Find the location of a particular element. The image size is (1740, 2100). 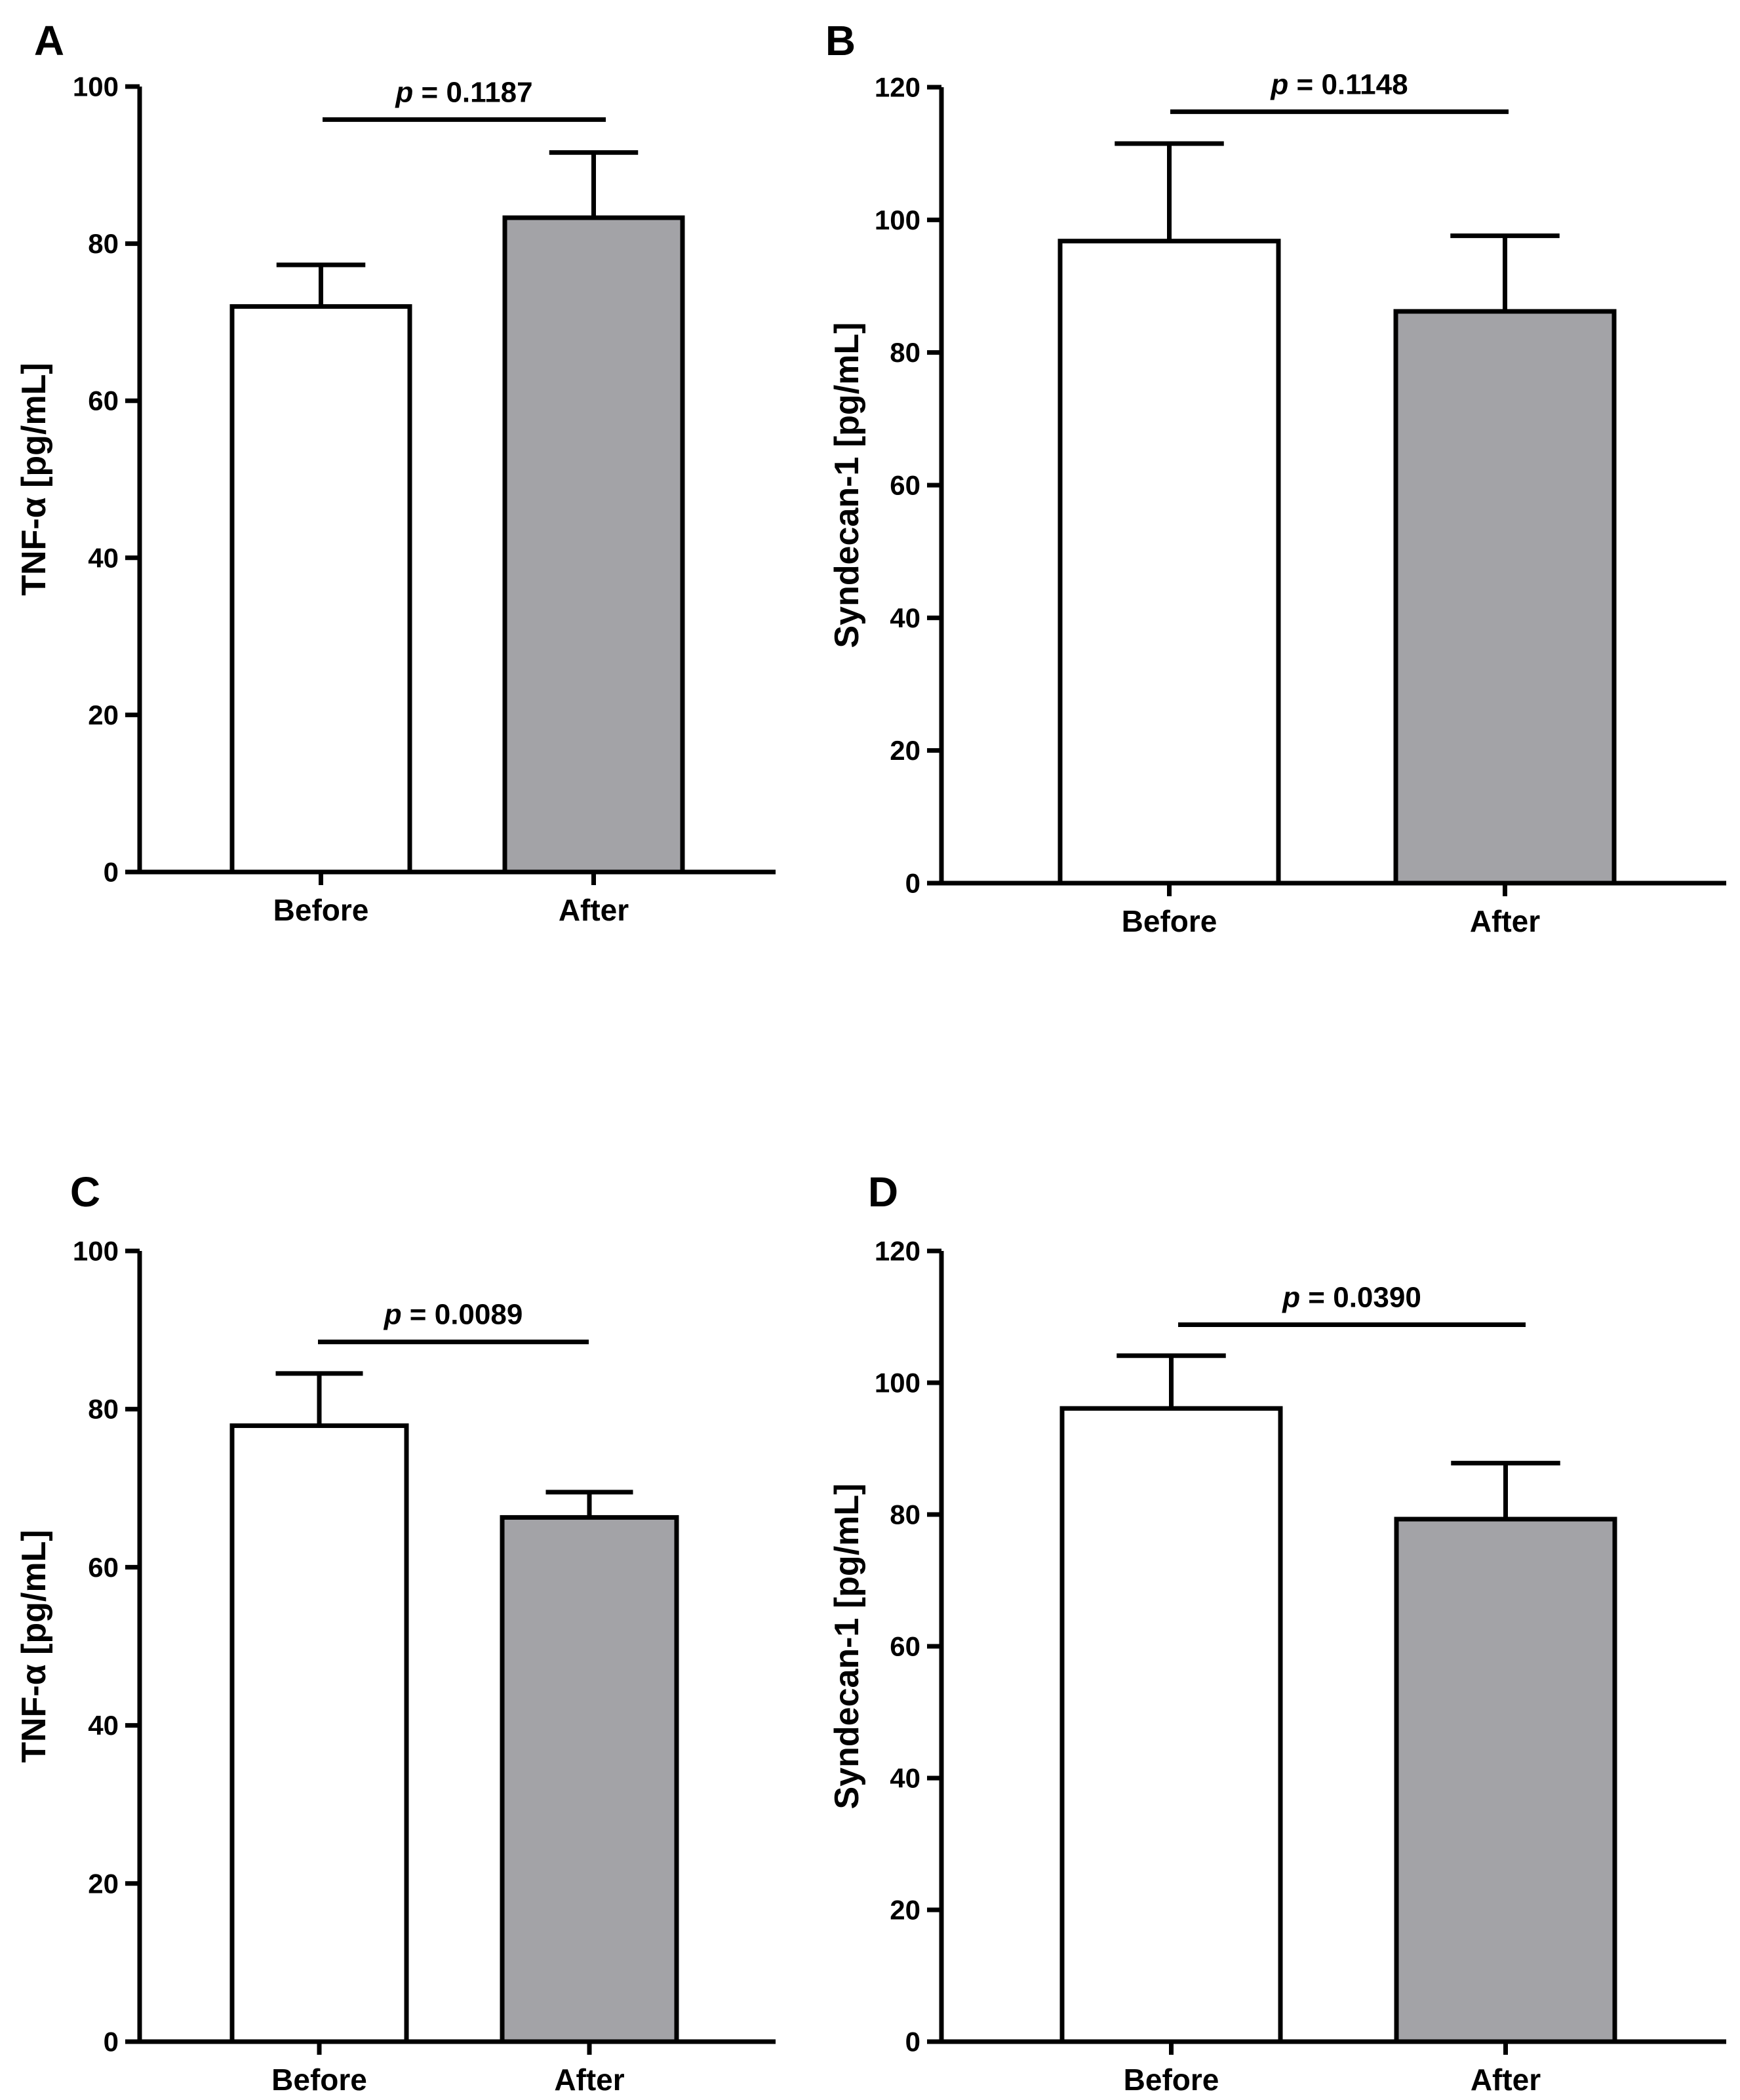

p-value-label: p = 0.1187 is located at coordinates (463, 92).